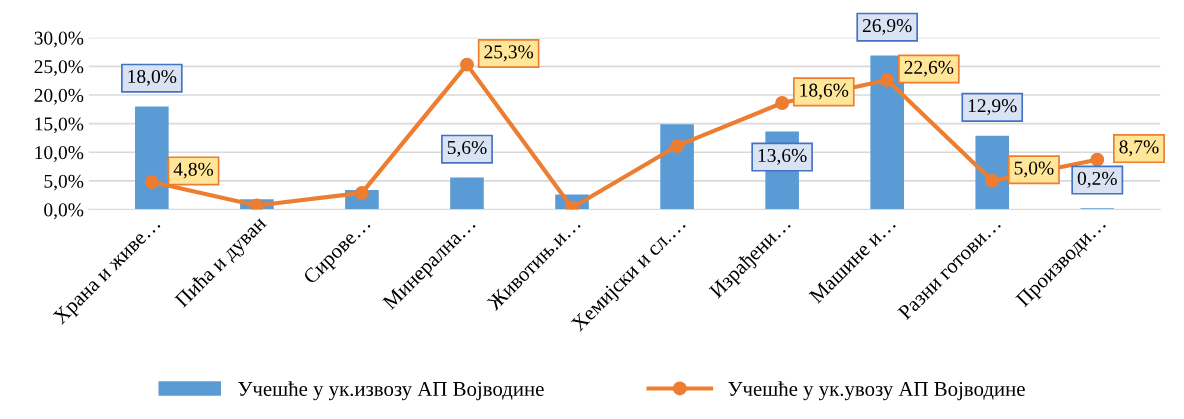  What do you see at coordinates (59, 68) in the screenshot?
I see `y-tick-label: 25,0%` at bounding box center [59, 68].